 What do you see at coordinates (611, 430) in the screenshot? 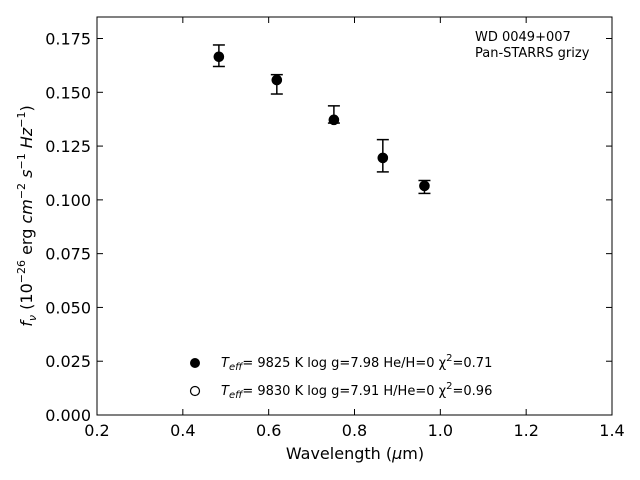
I see `x-tick-label: 1.4` at bounding box center [611, 430].